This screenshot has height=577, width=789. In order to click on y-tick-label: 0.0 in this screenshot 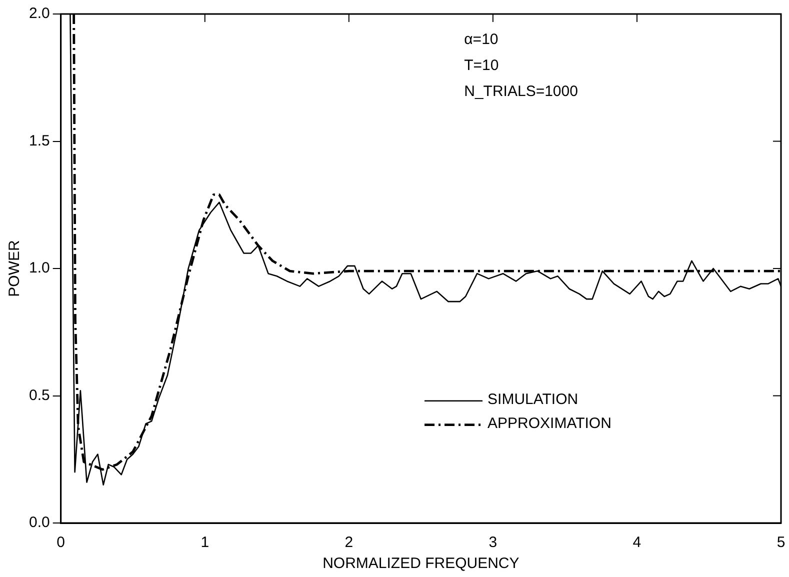, I will do `click(39, 523)`.